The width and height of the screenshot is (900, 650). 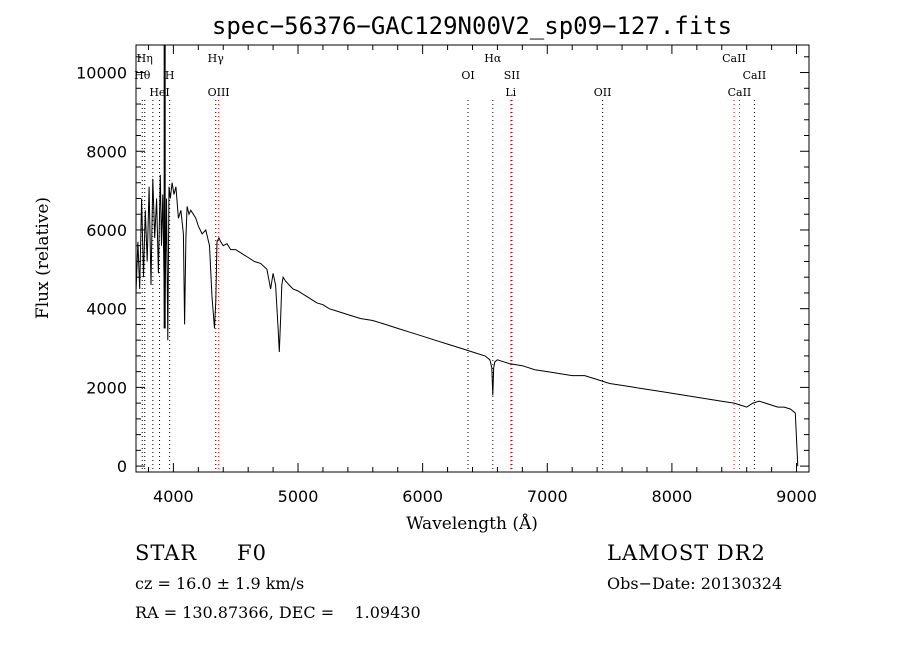 What do you see at coordinates (755, 75) in the screenshot?
I see `line-label-14: CaII` at bounding box center [755, 75].